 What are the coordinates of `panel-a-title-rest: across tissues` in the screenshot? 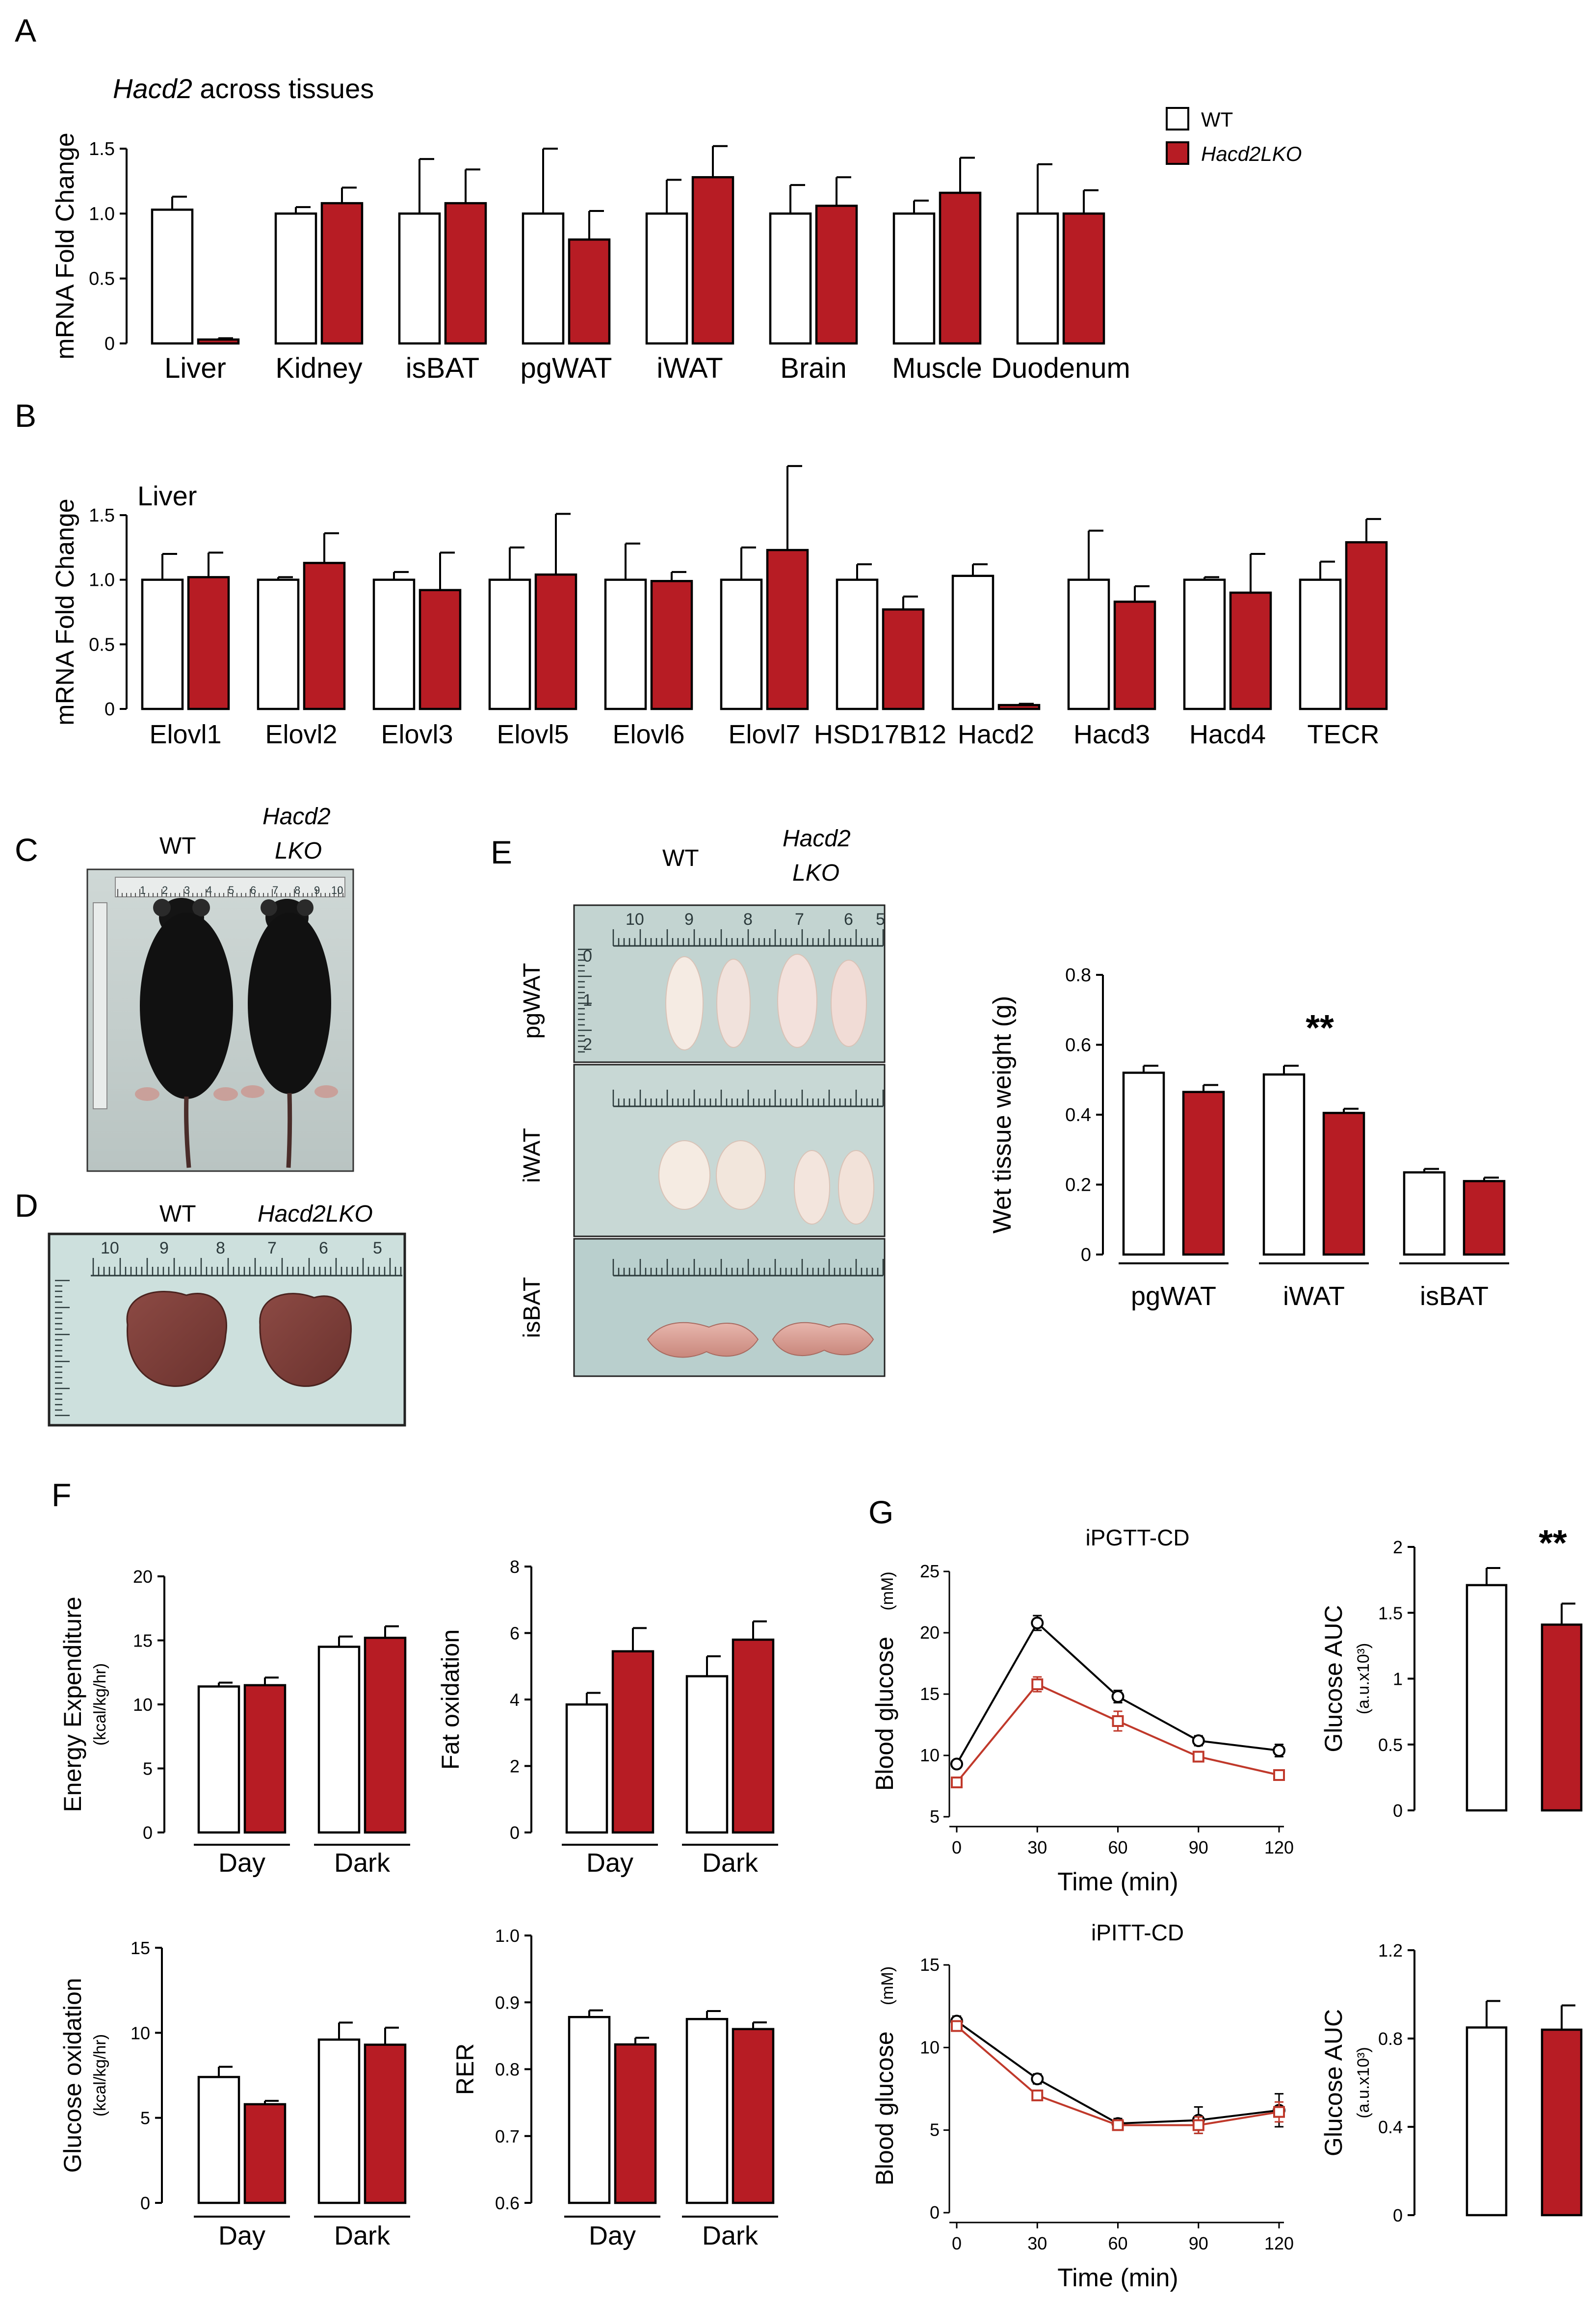 It's located at (283, 88).